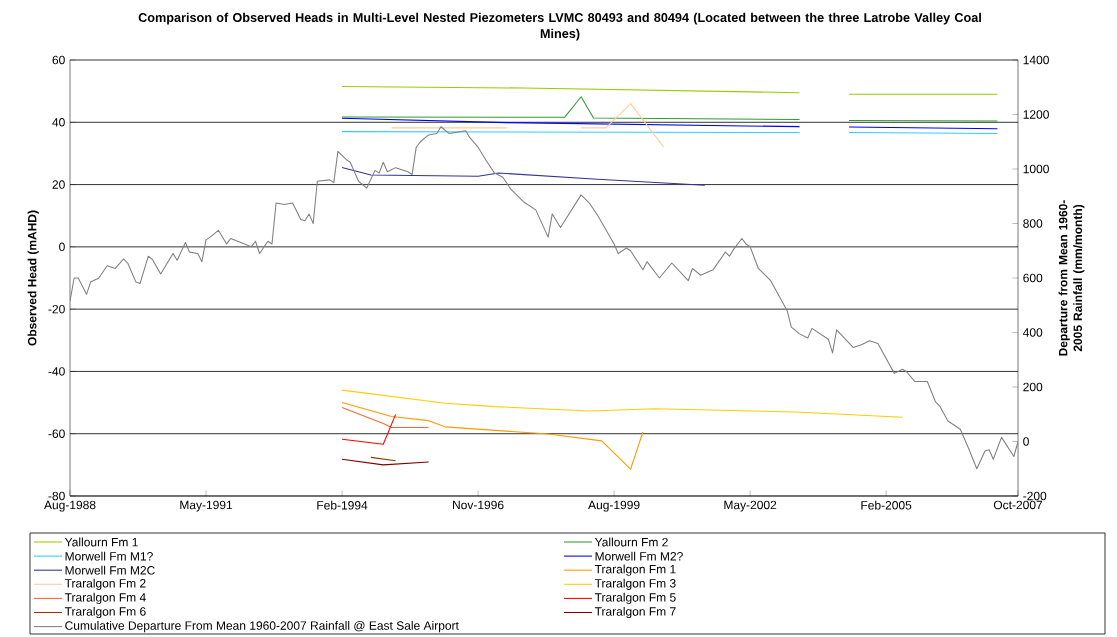  What do you see at coordinates (56, 371) in the screenshot?
I see `y-tick-label: -40` at bounding box center [56, 371].